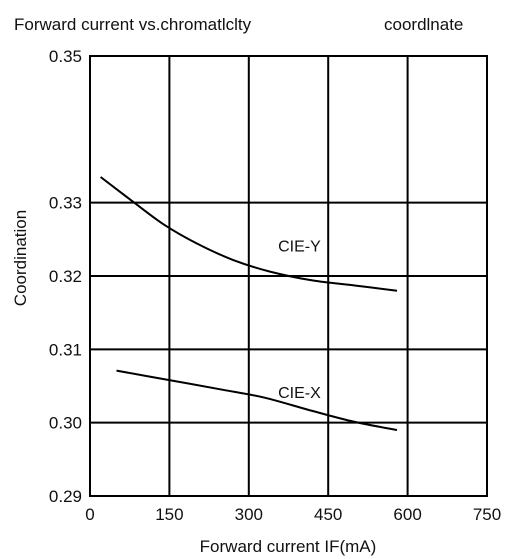  I want to click on series-line-cie-x, so click(257, 400).